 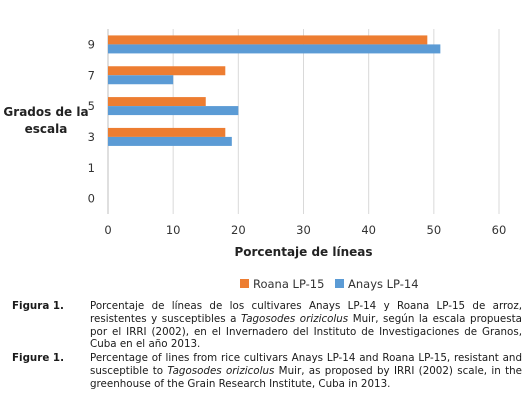 I want to click on x-axis-title: Porcentaje de líneas, so click(x=303, y=252).